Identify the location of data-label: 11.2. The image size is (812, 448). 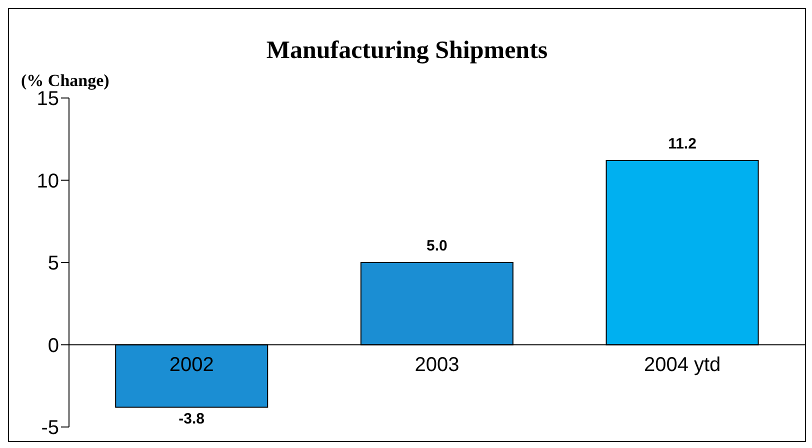
(682, 144).